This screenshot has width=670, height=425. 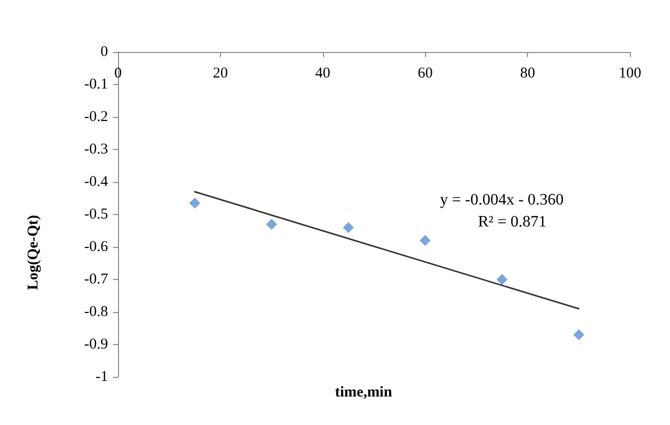 I want to click on annotation: y = -0.004x - 0.360, so click(x=502, y=200).